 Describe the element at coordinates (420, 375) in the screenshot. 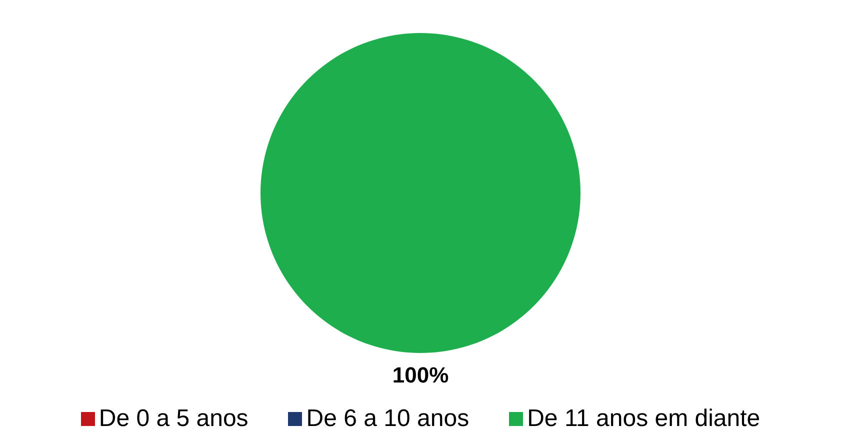

I see `data-label: 100%` at that location.